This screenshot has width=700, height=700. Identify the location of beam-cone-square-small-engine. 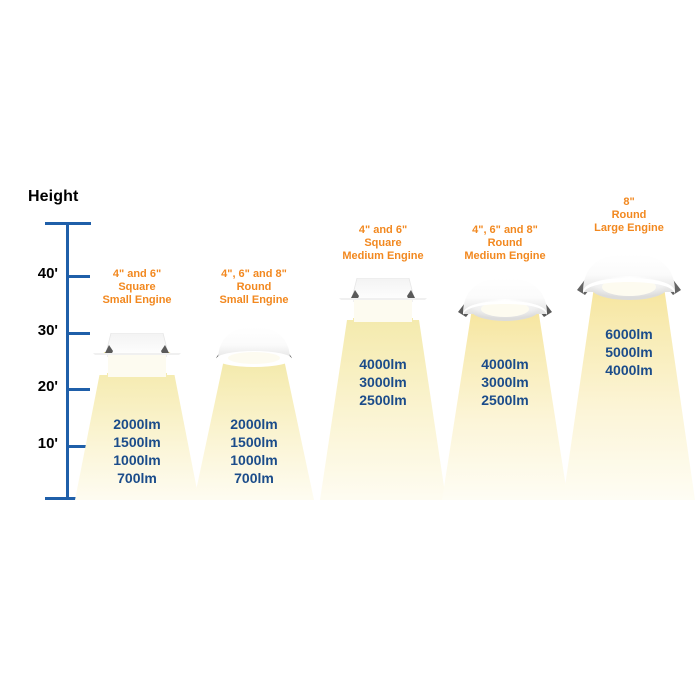
(137, 426).